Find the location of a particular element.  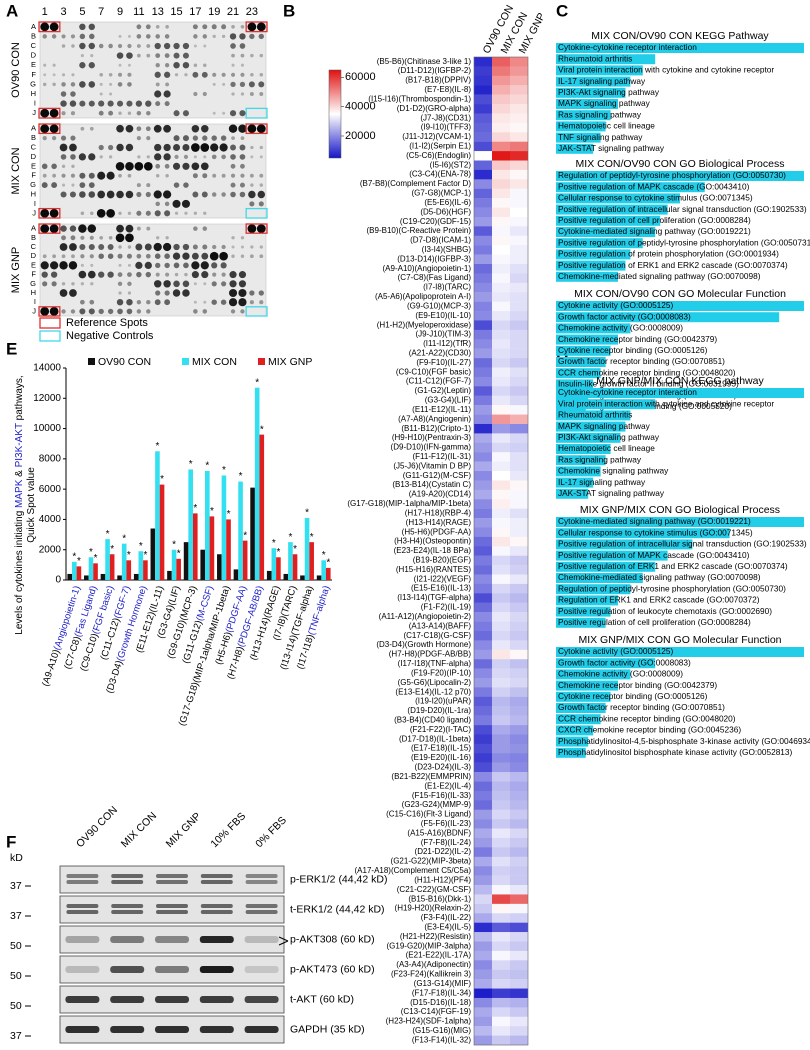

term-label: Ras signaling pathway is located at coordinates (600, 459).